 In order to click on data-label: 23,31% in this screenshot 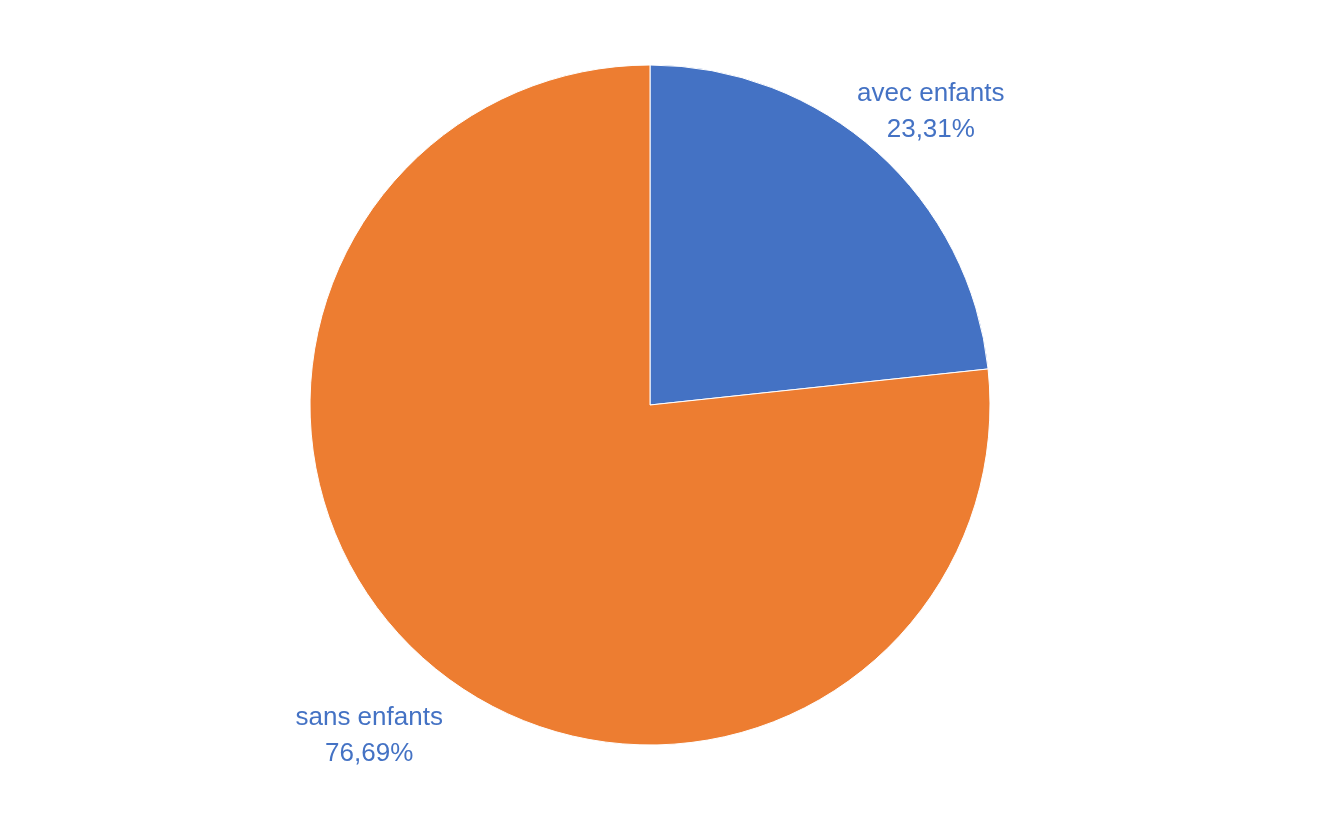, I will do `click(930, 127)`.